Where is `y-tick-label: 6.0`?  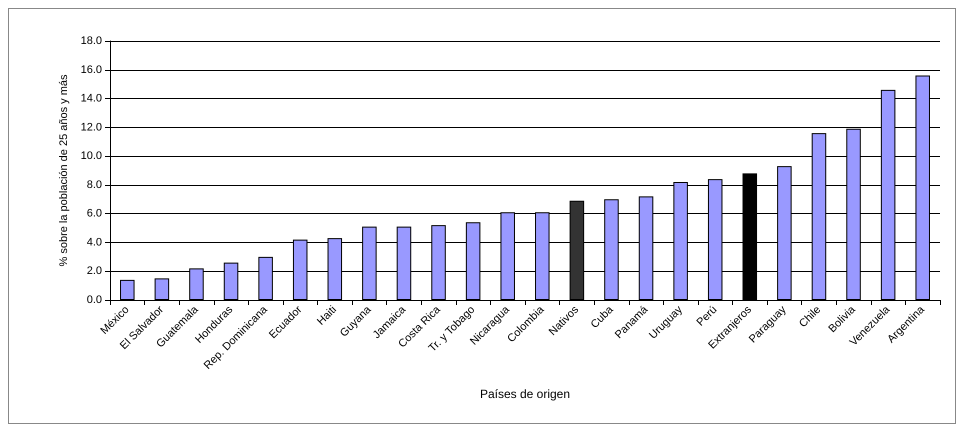 y-tick-label: 6.0 is located at coordinates (94, 214).